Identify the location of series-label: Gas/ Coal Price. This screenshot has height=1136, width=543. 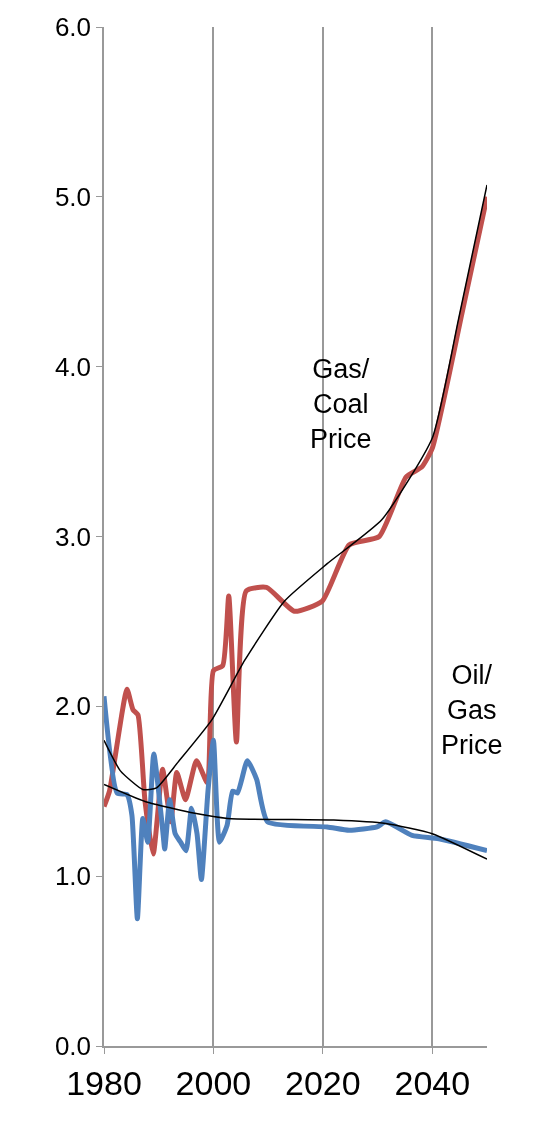
(341, 404).